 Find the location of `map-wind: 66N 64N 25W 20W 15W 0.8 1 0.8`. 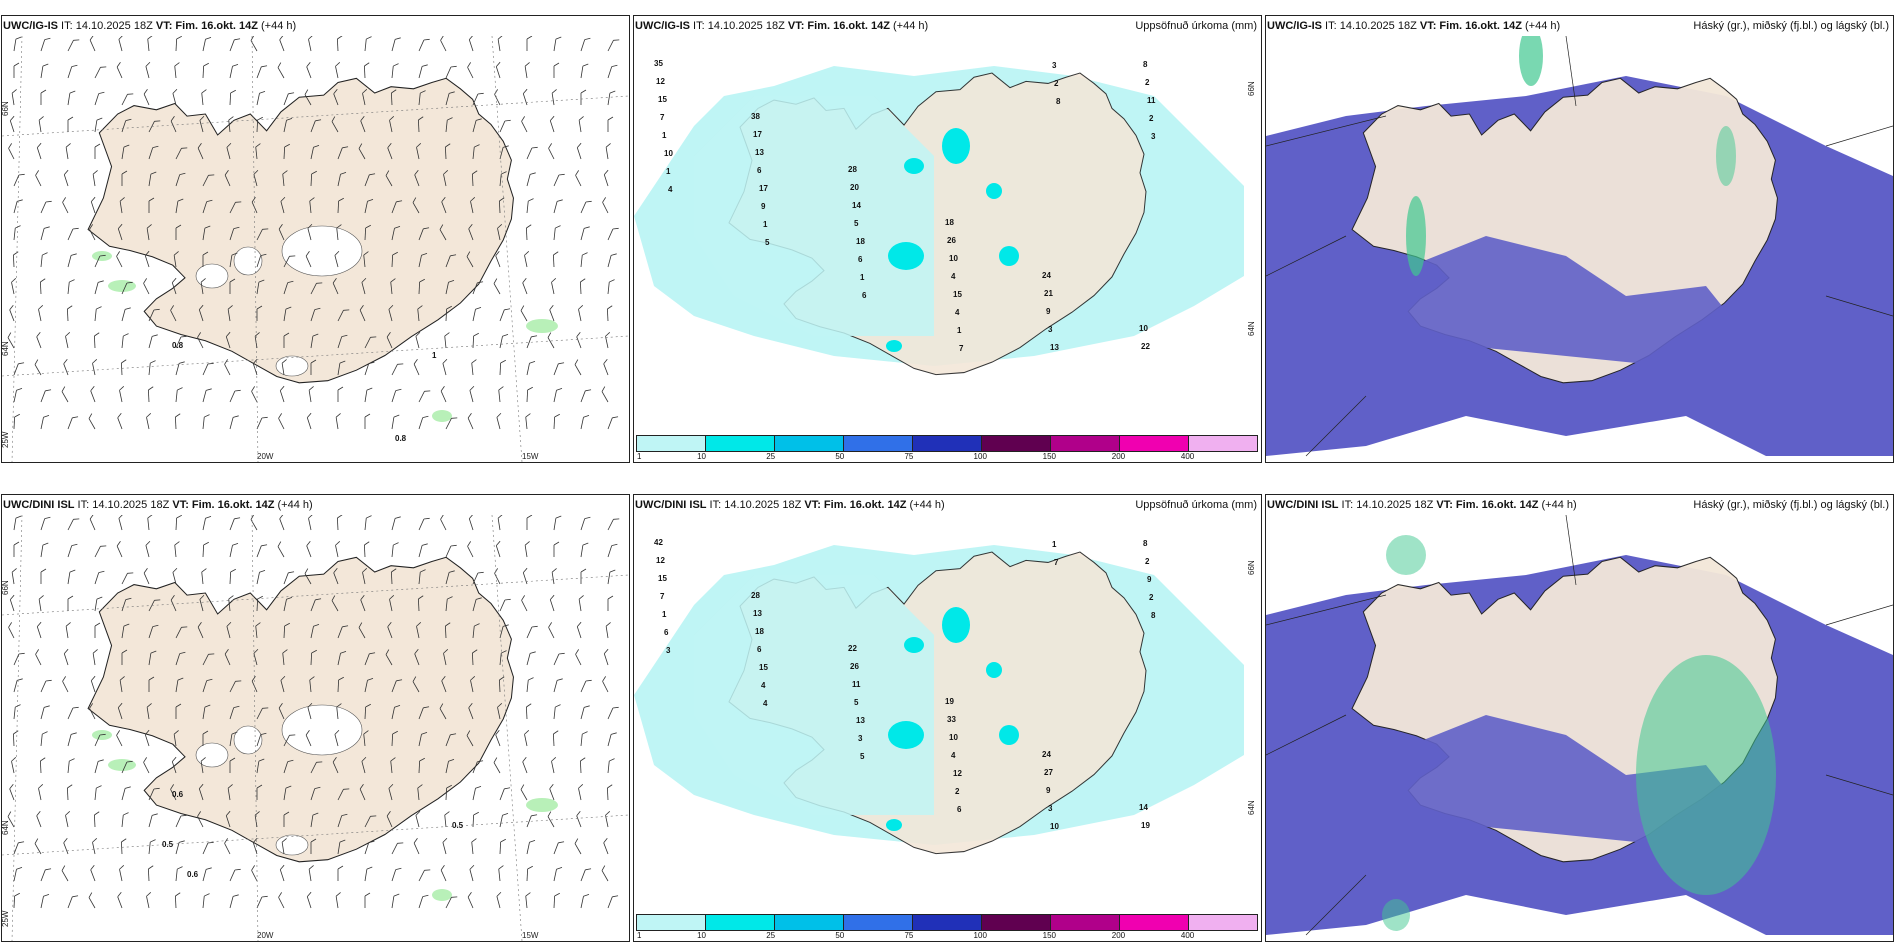

map-wind: 66N 64N 25W 20W 15W 0.8 1 0.8 is located at coordinates (315, 249).